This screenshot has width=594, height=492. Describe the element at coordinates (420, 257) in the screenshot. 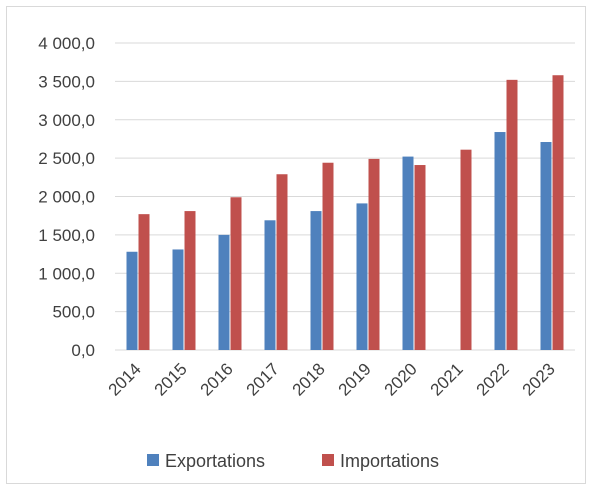

I see `bar-importations-2020` at that location.